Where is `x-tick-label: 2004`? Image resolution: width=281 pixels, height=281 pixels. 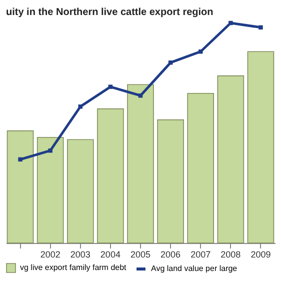
x-tick-label: 2004 is located at coordinates (110, 255).